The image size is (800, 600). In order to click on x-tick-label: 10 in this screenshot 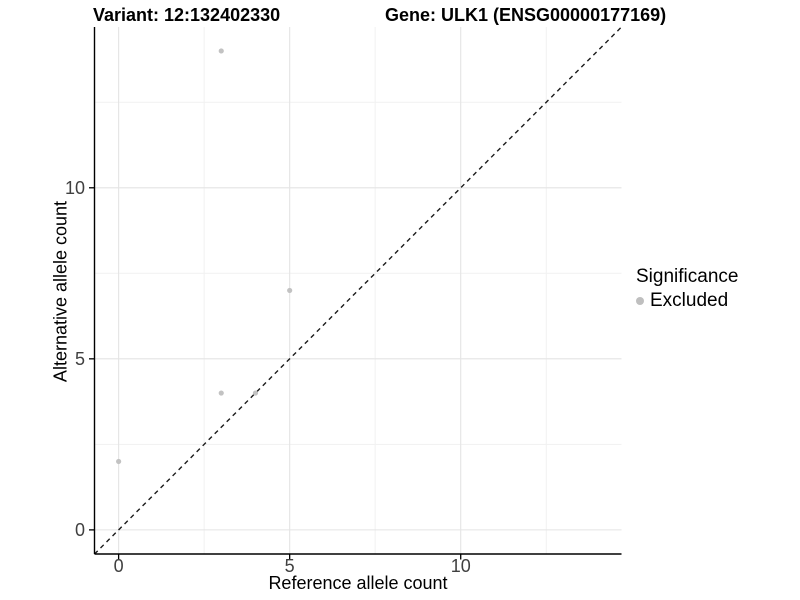, I will do `click(460, 566)`.